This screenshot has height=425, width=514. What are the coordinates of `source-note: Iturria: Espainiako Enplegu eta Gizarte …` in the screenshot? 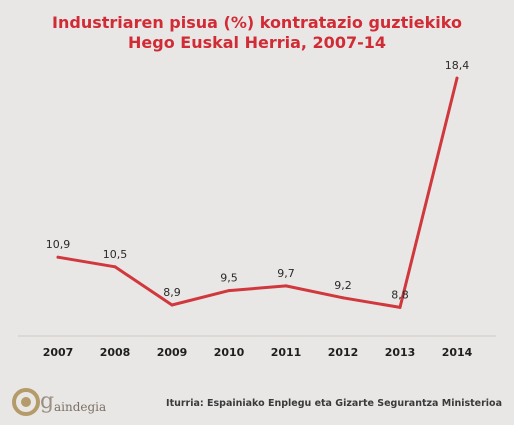 It's located at (334, 403).